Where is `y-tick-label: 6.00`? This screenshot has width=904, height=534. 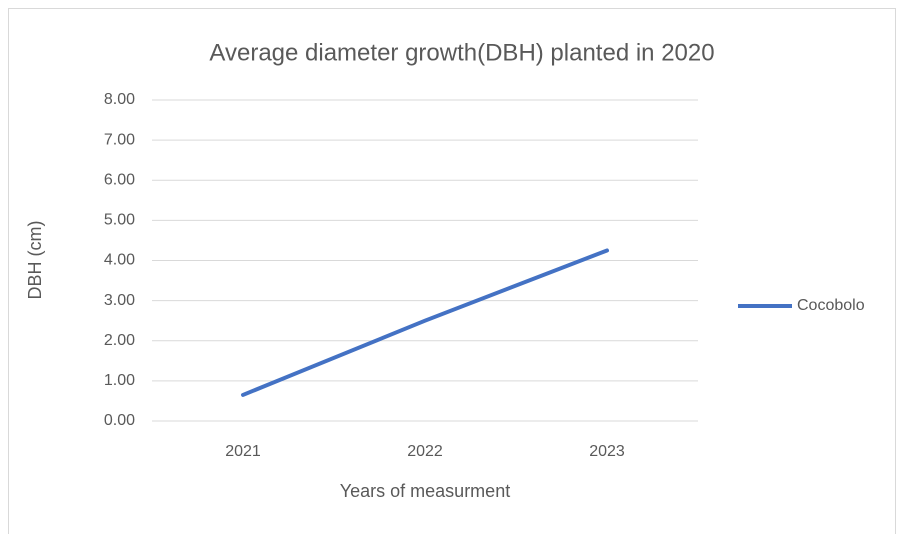 y-tick-label: 6.00 is located at coordinates (119, 179).